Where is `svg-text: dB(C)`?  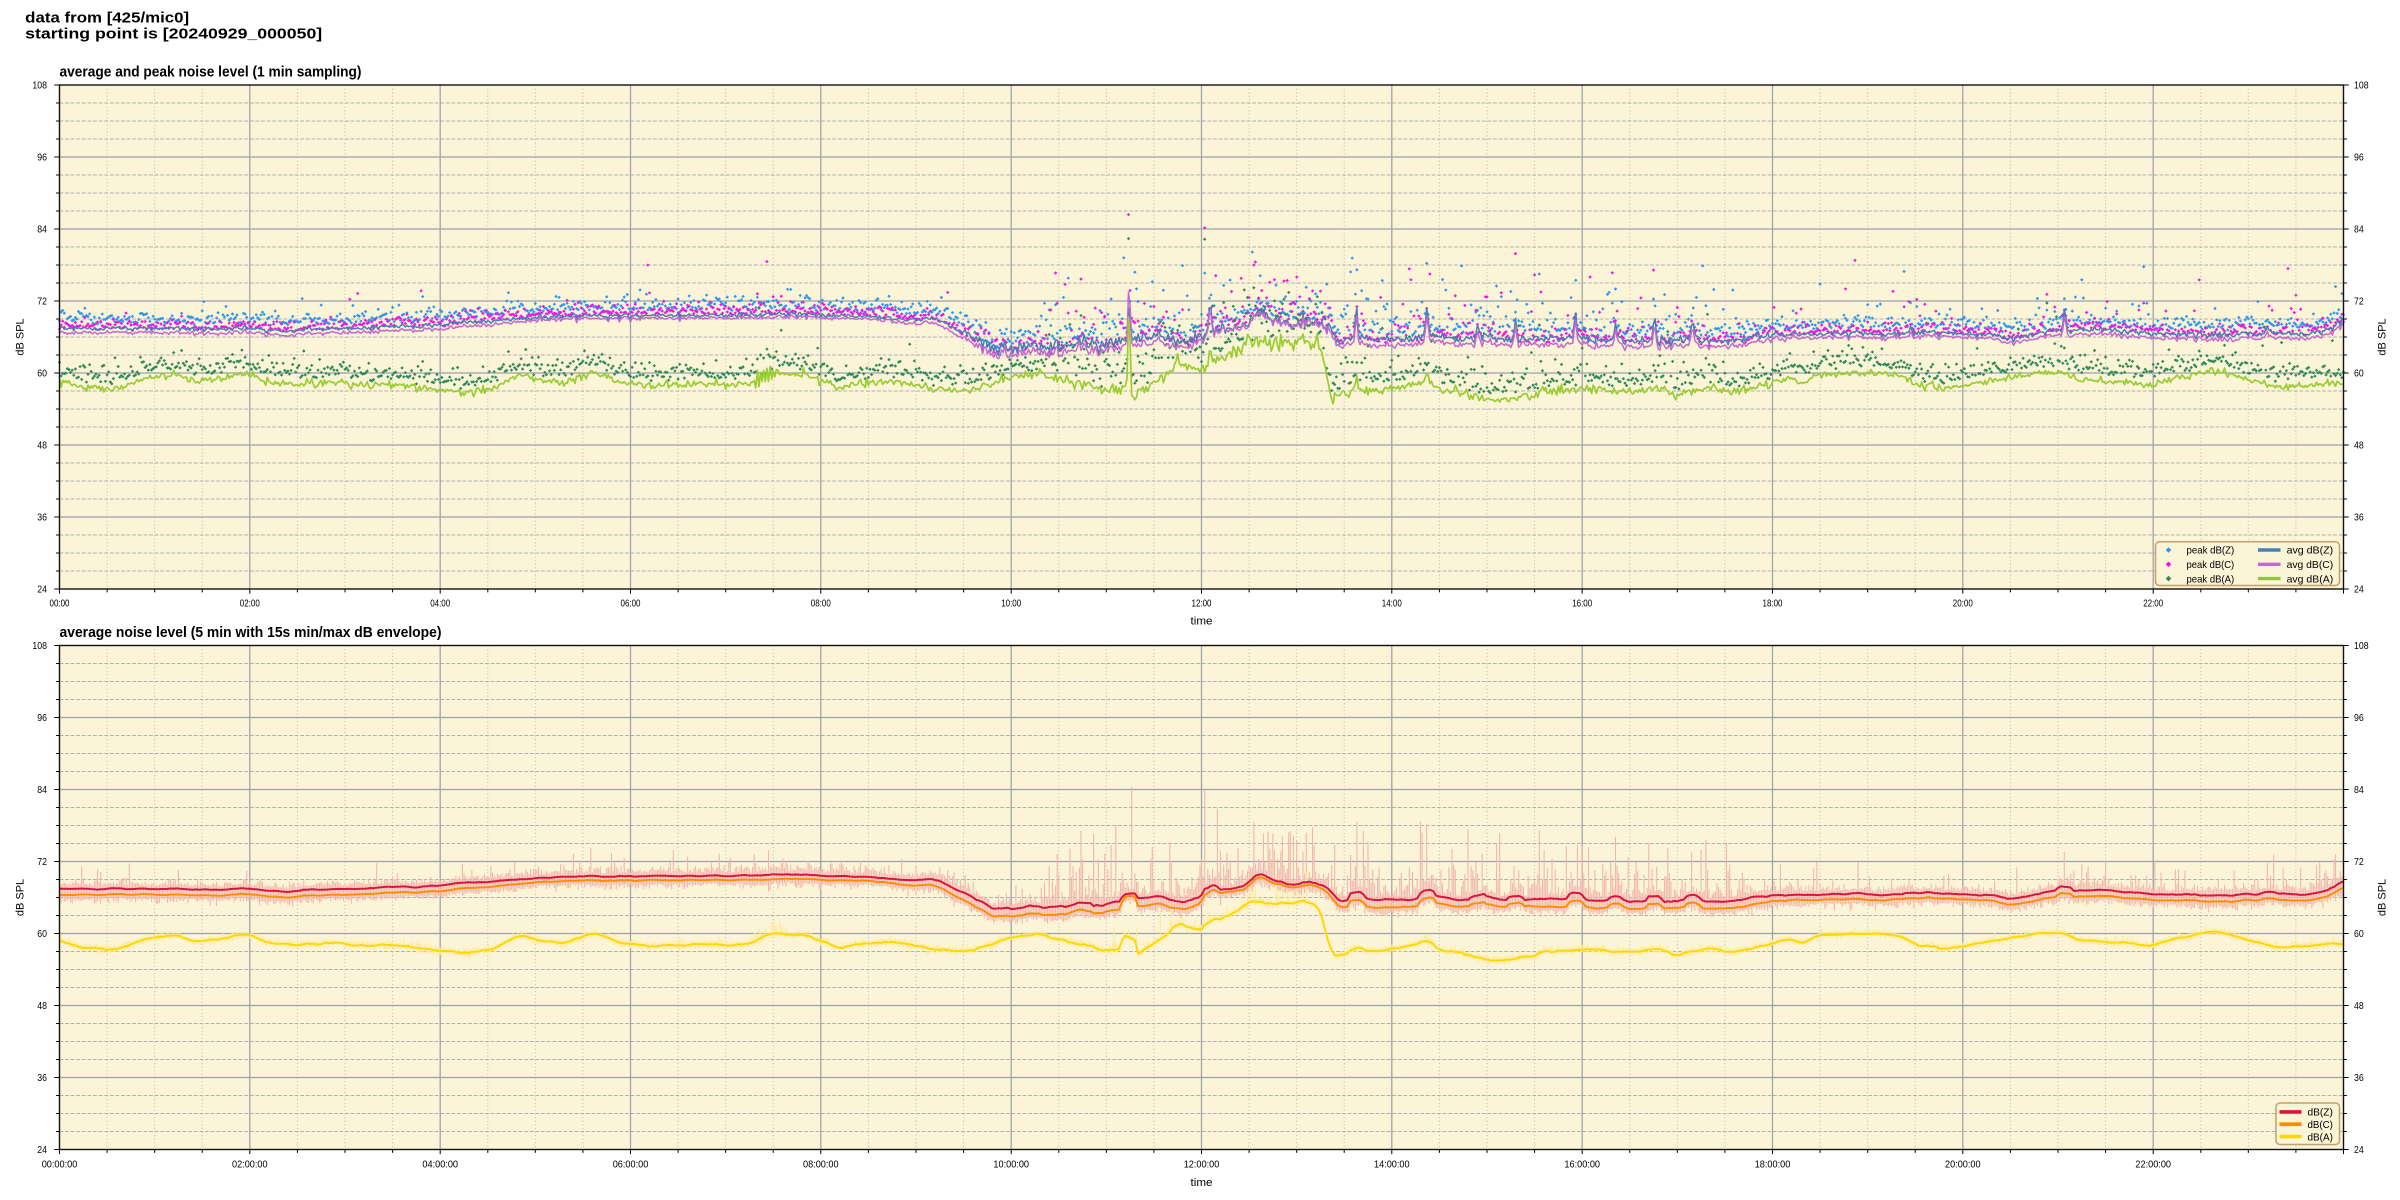 svg-text: dB(C) is located at coordinates (2320, 1125).